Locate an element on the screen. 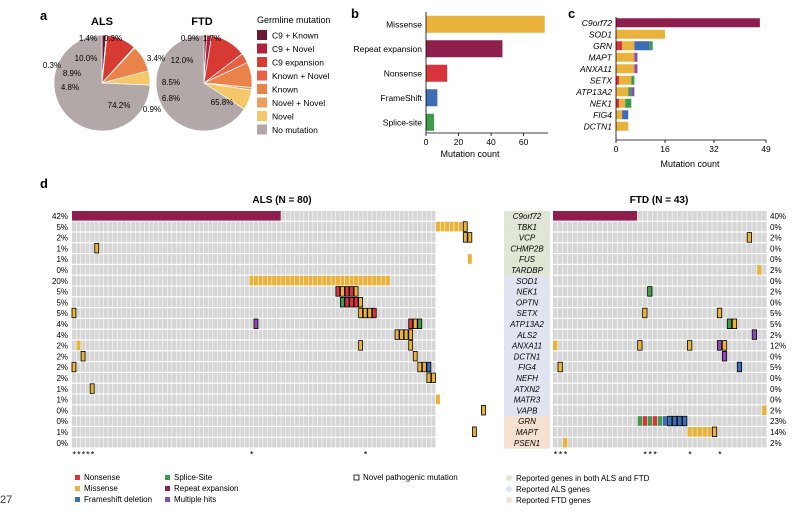 The height and width of the screenshot is (513, 800). heat-star: * is located at coordinates (93, 455).